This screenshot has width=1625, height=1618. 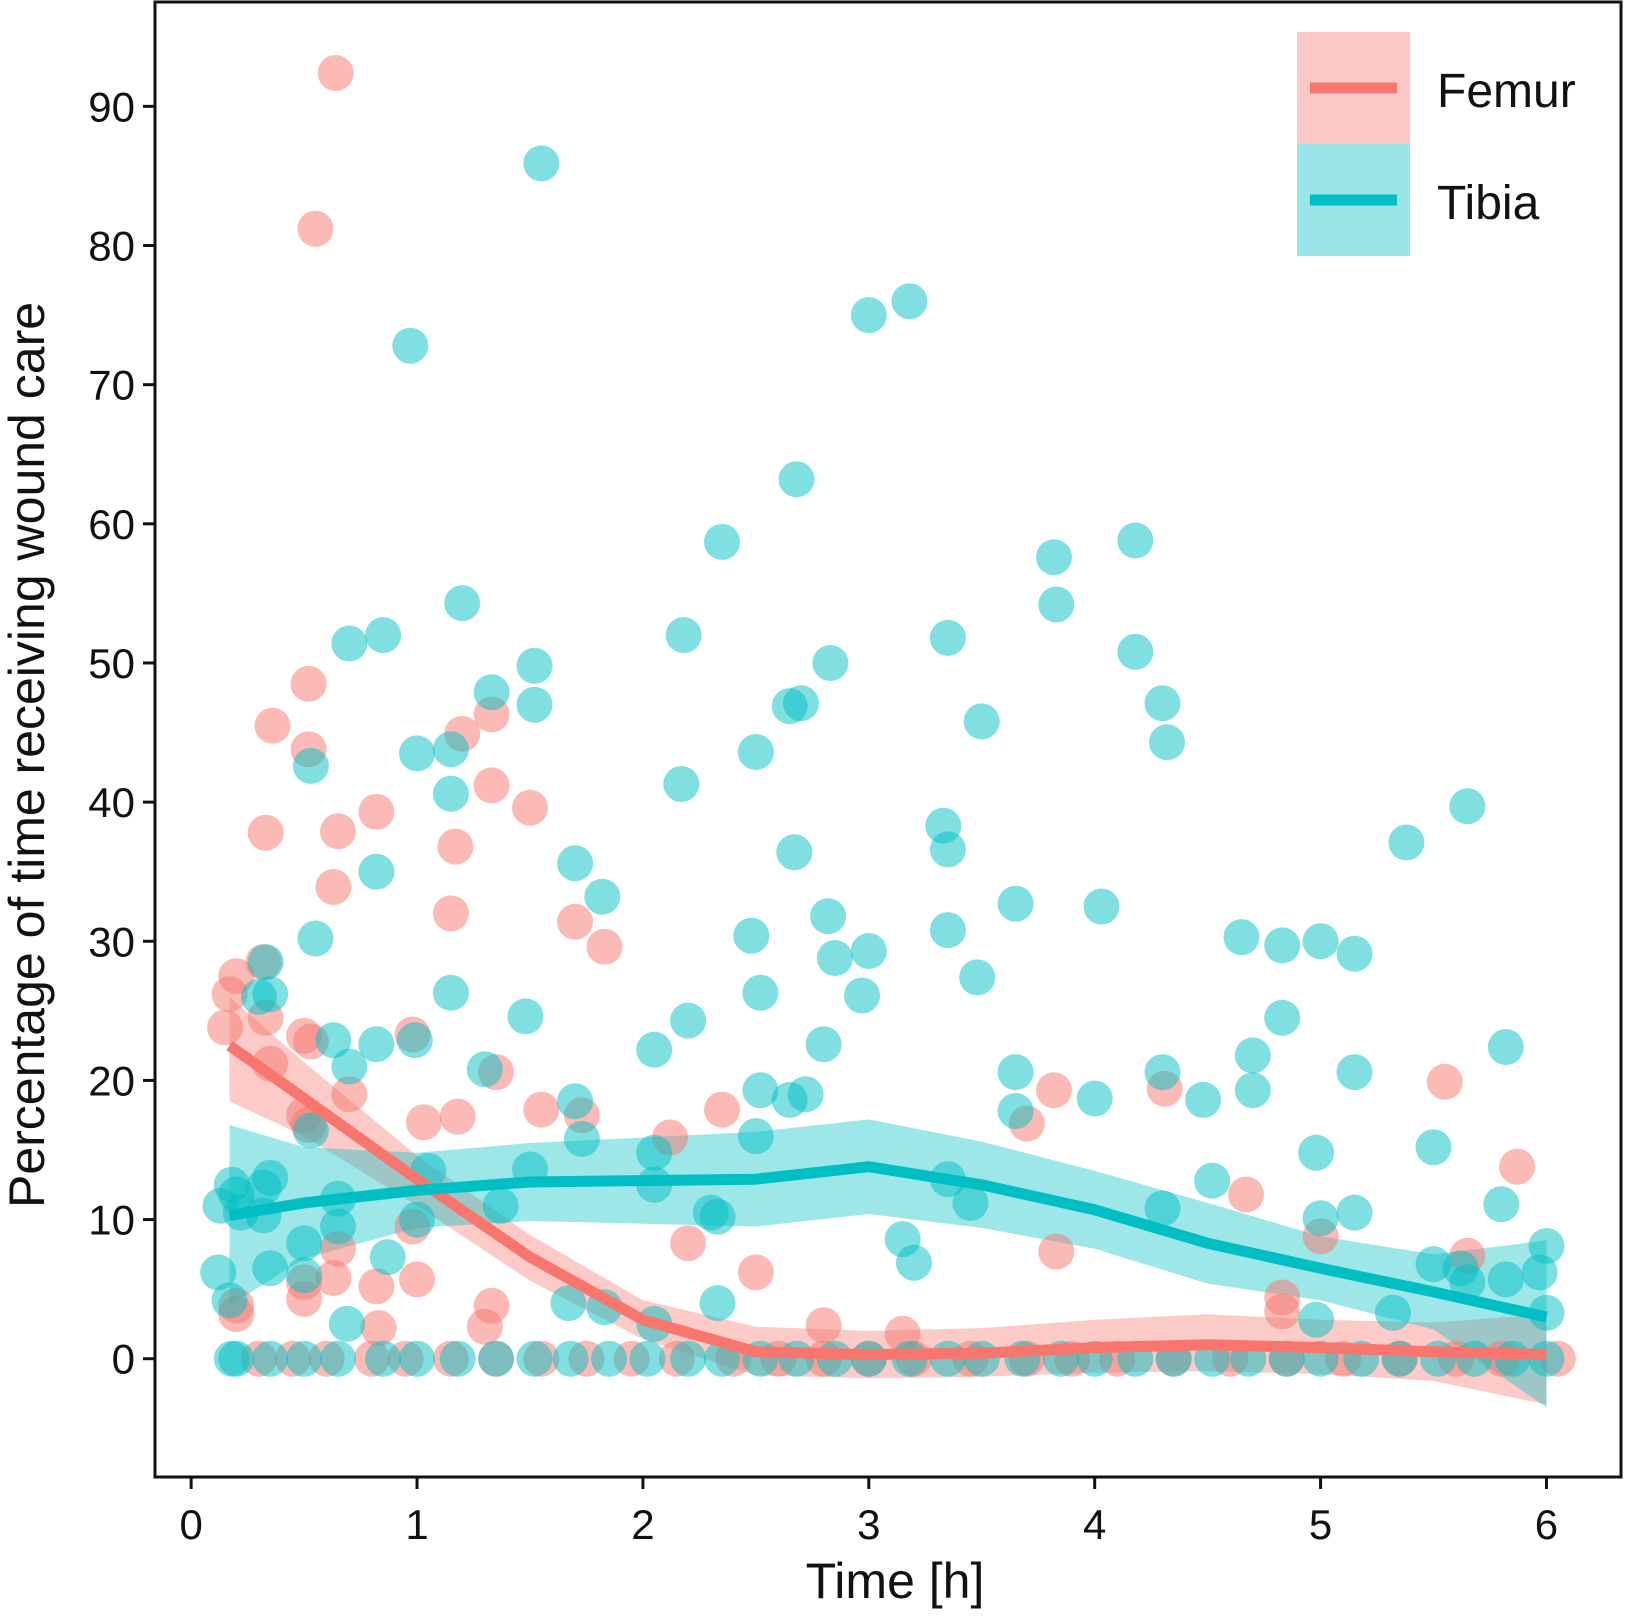 What do you see at coordinates (111, 1080) in the screenshot?
I see `y-tick-label: 20` at bounding box center [111, 1080].